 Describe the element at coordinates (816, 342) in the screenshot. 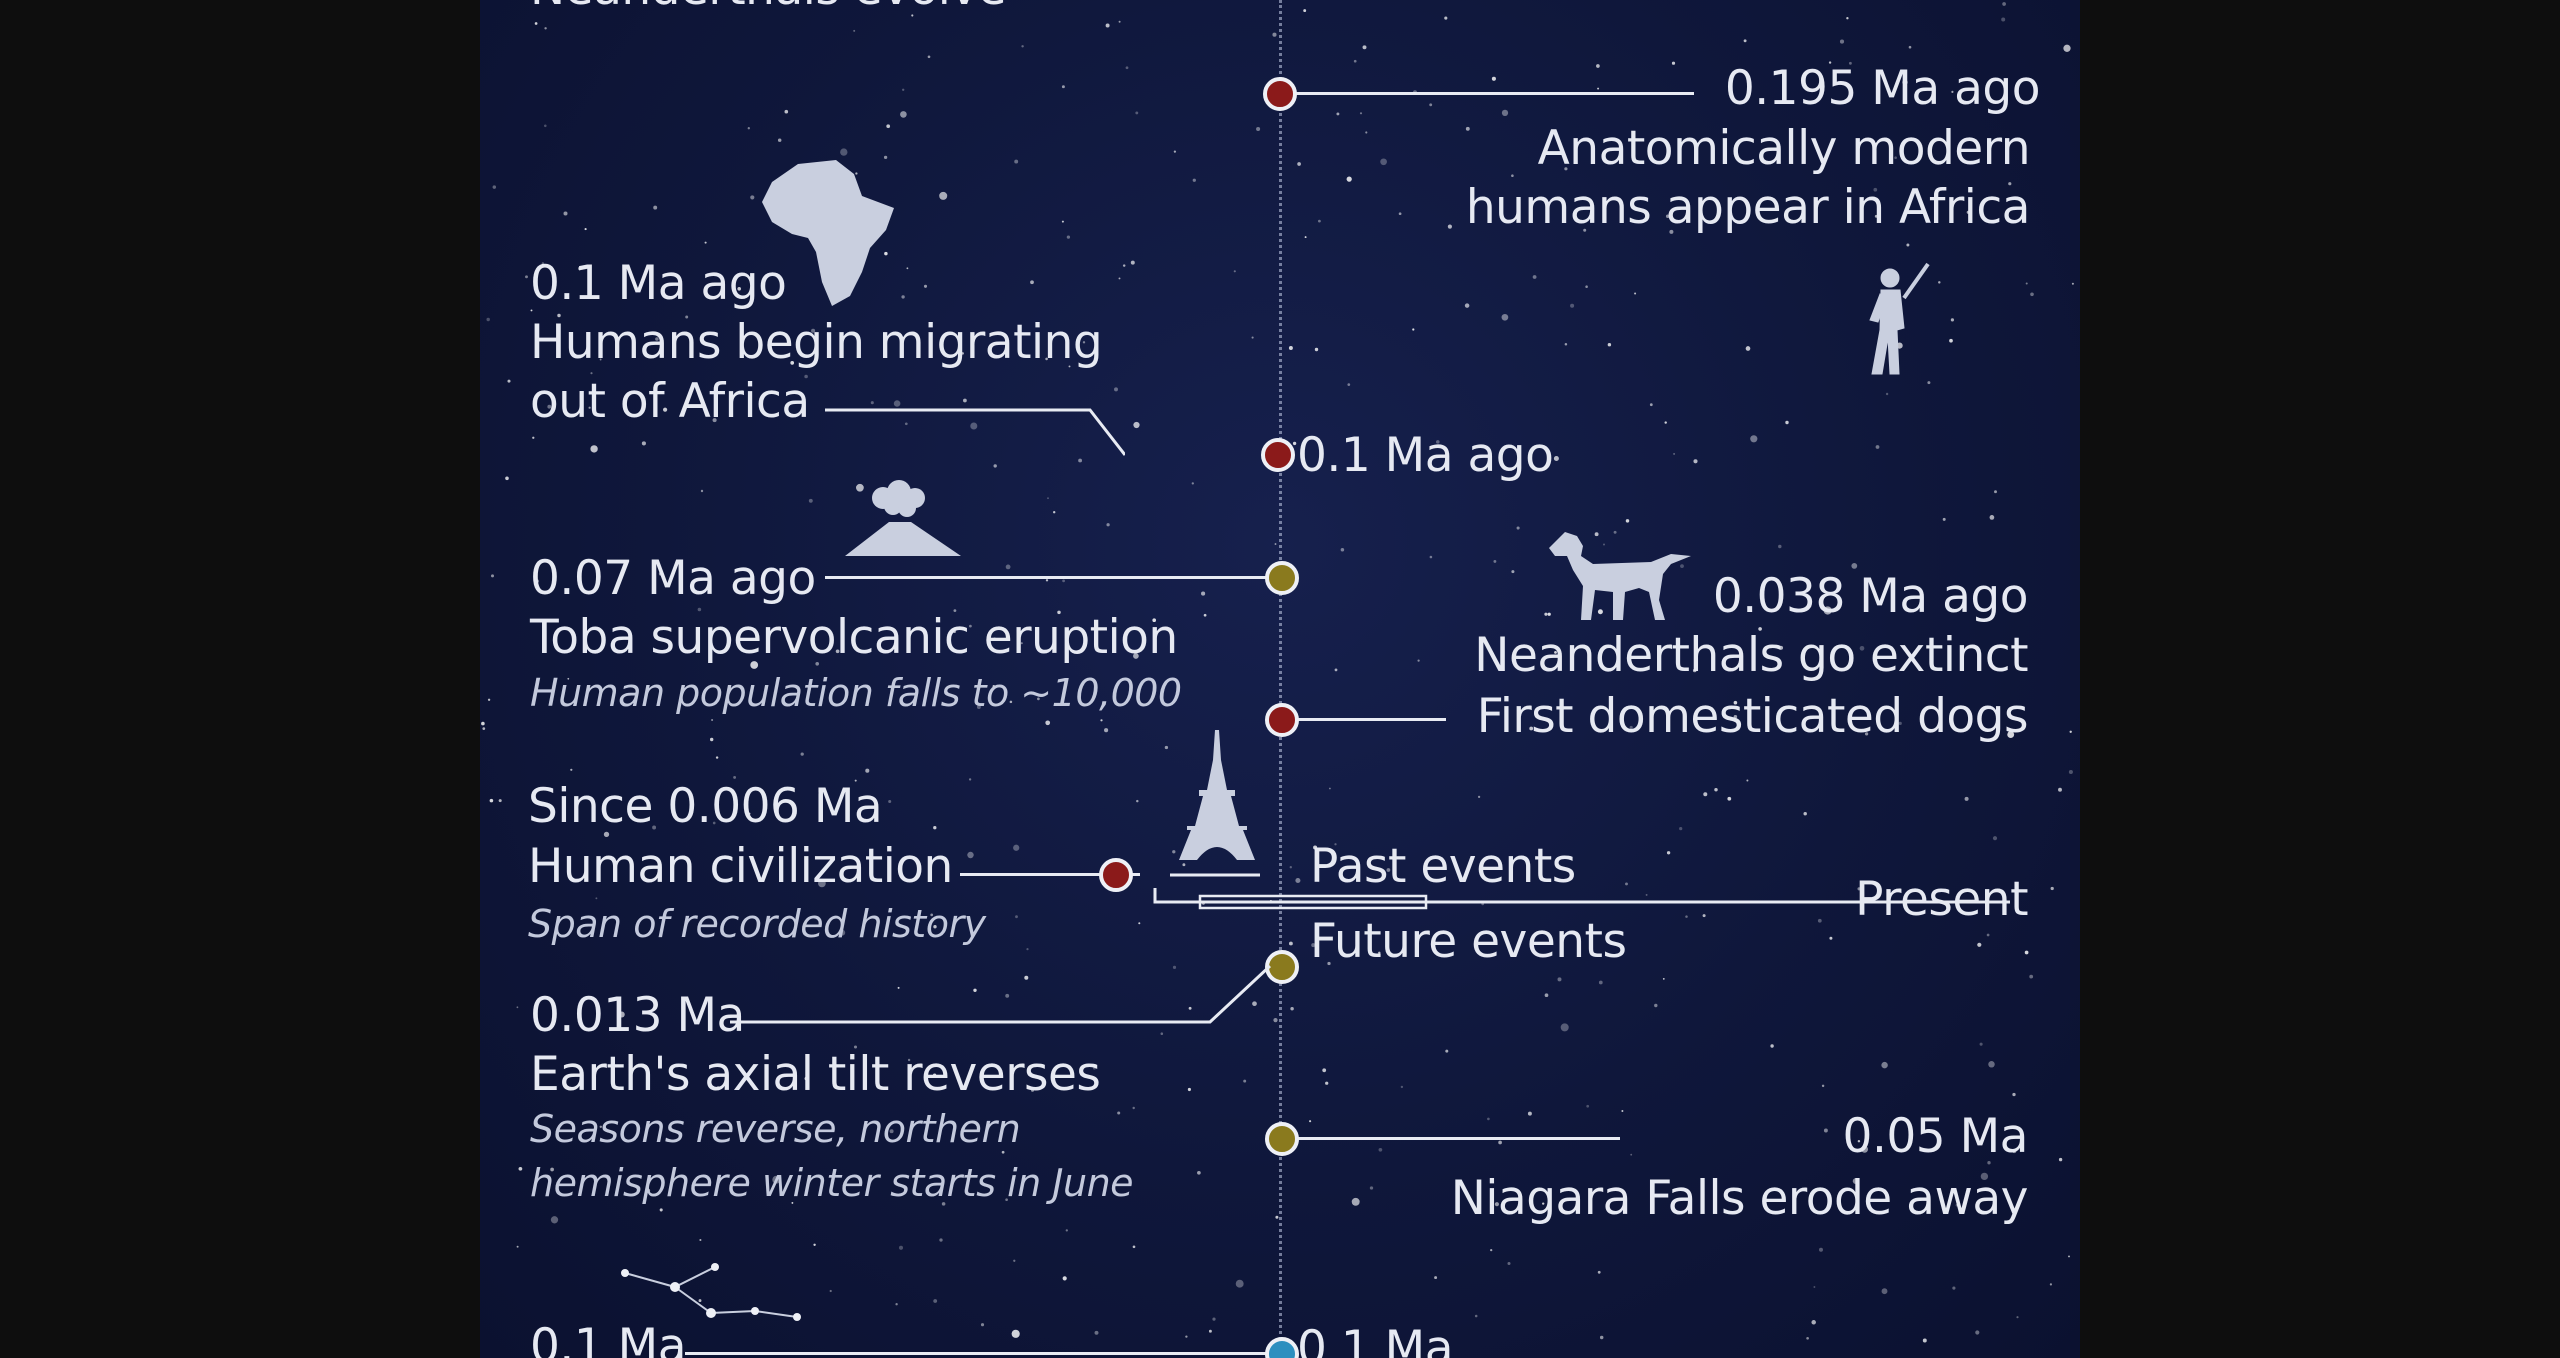

I see `event-title: Humans begin migrating` at that location.